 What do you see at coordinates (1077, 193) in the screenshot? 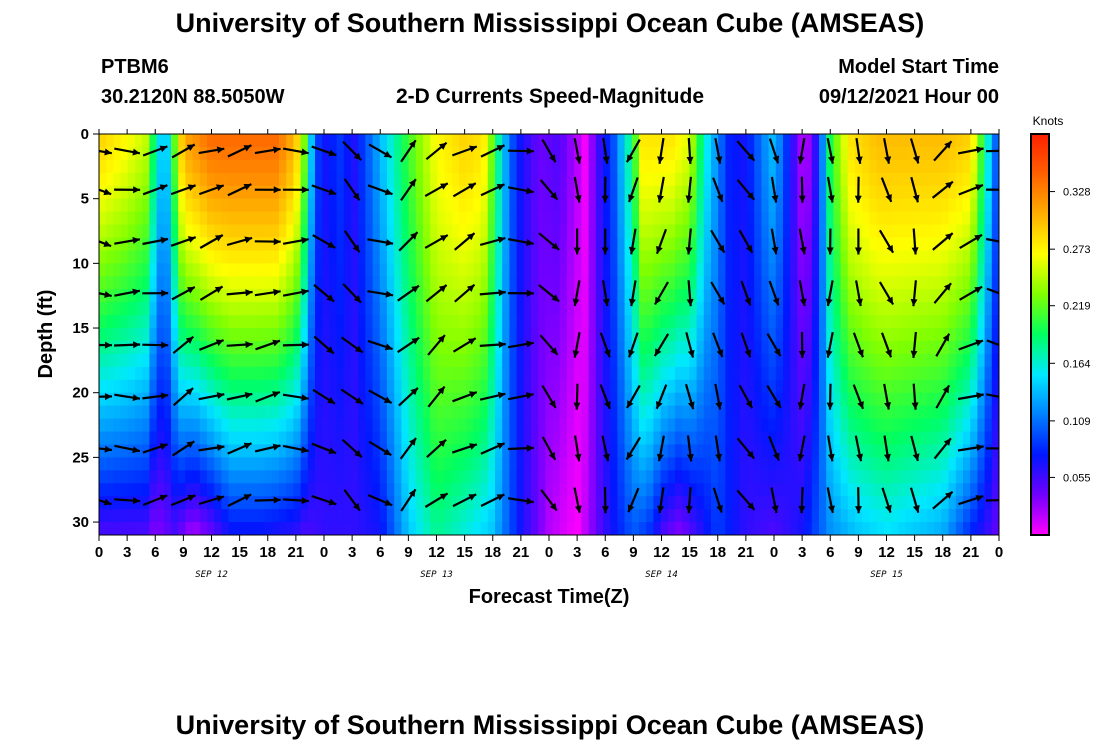
I see `colorbar-tick-label: 0.328` at bounding box center [1077, 193].